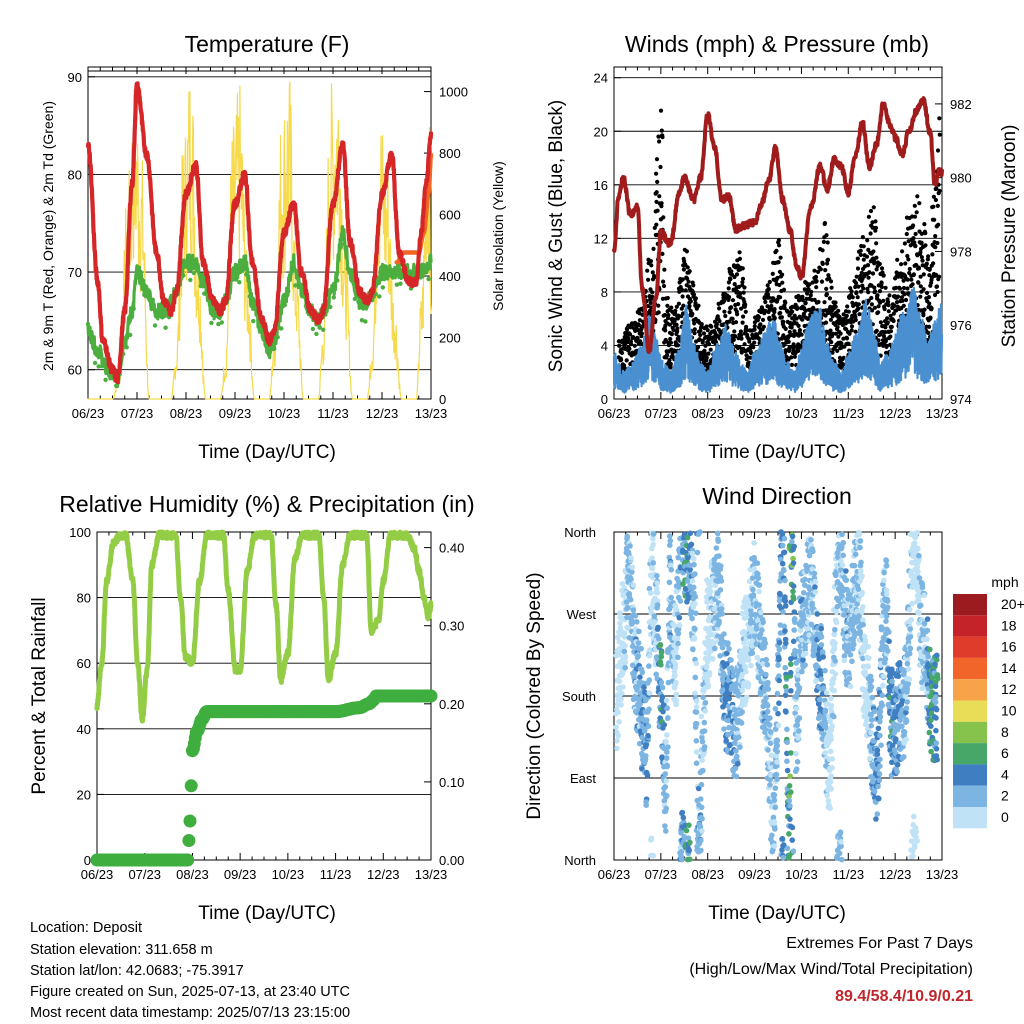  What do you see at coordinates (48, 236) in the screenshot?
I see `temperature-ylabel-left: 2m & 9m T (Red, Orange) & 2m Td (Green)` at bounding box center [48, 236].